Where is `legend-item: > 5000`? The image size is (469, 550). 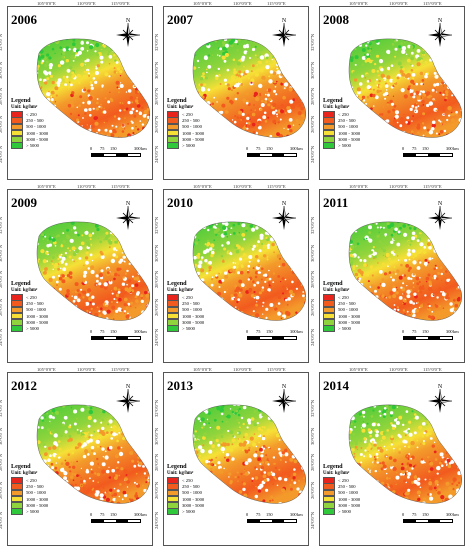
legend-item: > 5000 is located at coordinates (29, 328).